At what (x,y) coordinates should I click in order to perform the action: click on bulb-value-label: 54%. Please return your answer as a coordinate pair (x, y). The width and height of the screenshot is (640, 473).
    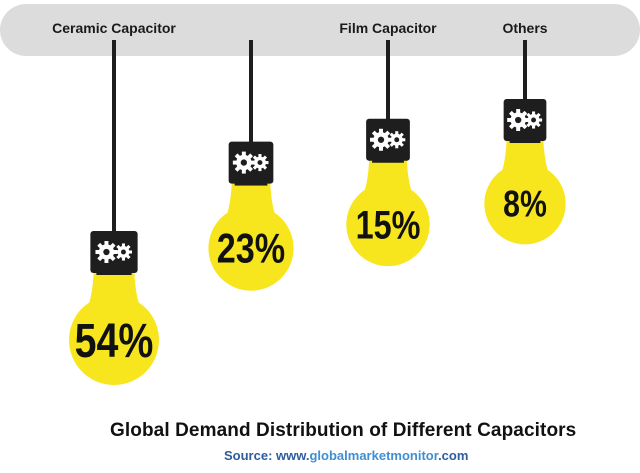
    Looking at the image, I should click on (114, 341).